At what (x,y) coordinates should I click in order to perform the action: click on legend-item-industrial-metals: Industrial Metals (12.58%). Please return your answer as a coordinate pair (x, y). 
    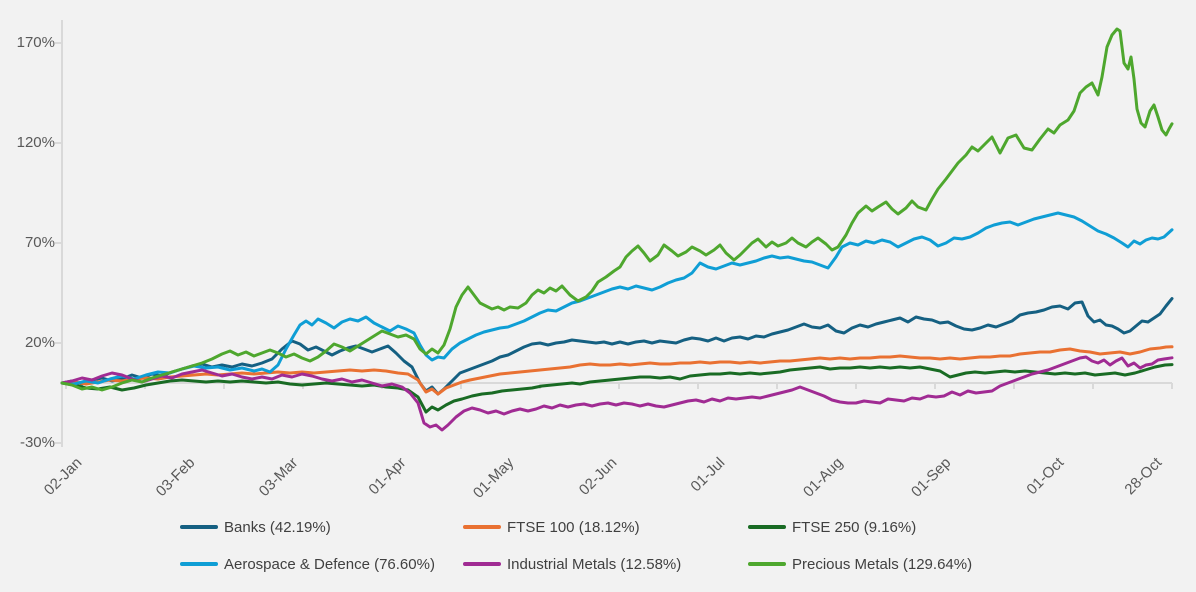
    Looking at the image, I should click on (572, 564).